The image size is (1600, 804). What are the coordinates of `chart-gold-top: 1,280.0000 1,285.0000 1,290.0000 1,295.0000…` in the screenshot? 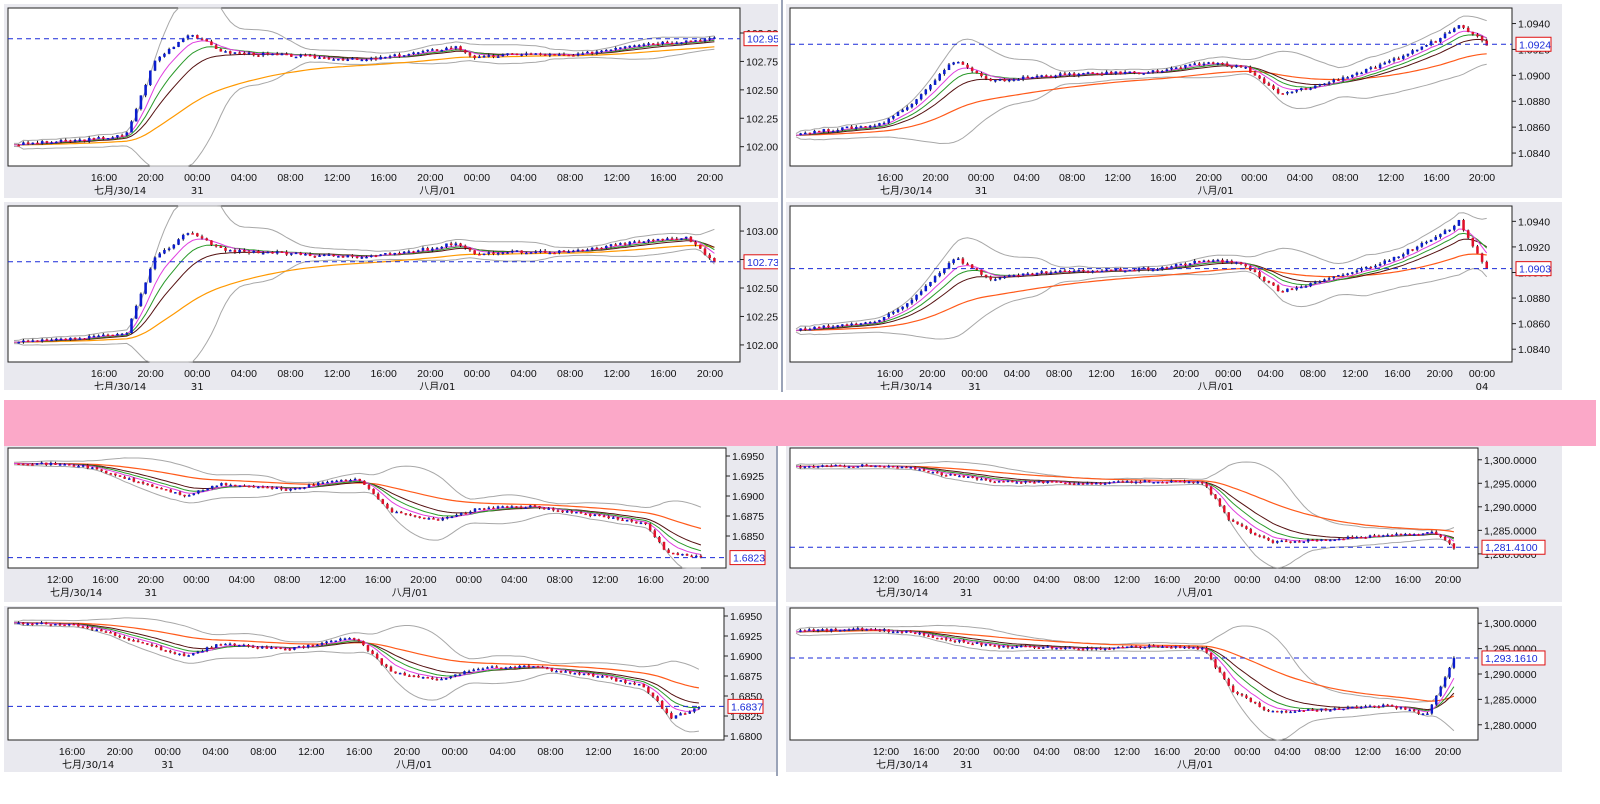 It's located at (1174, 524).